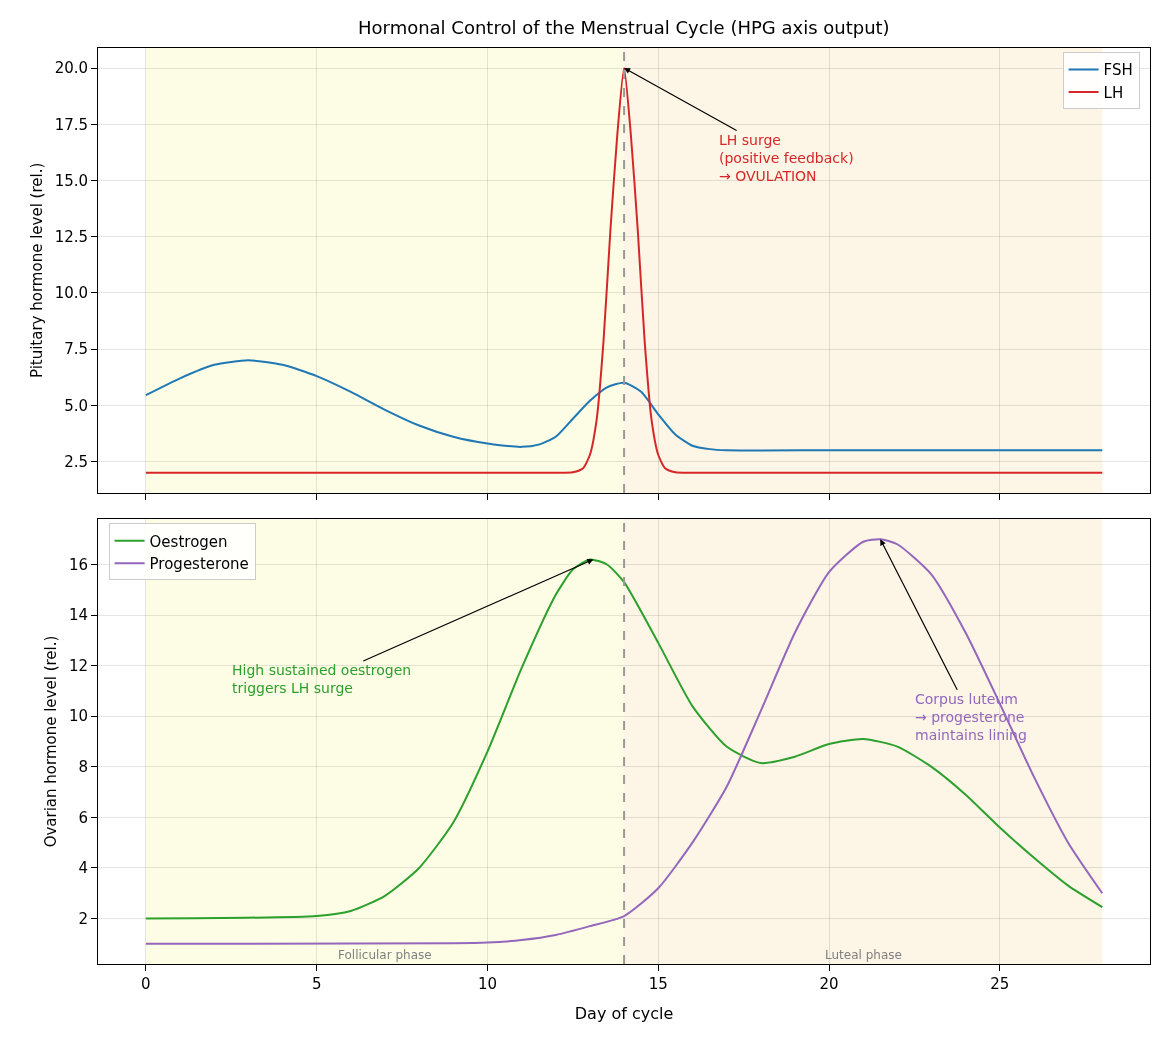 This screenshot has height=1040, width=1170. Describe the element at coordinates (51, 741) in the screenshot. I see `y-axis-title: Ovarian hormone level (rel.)` at that location.